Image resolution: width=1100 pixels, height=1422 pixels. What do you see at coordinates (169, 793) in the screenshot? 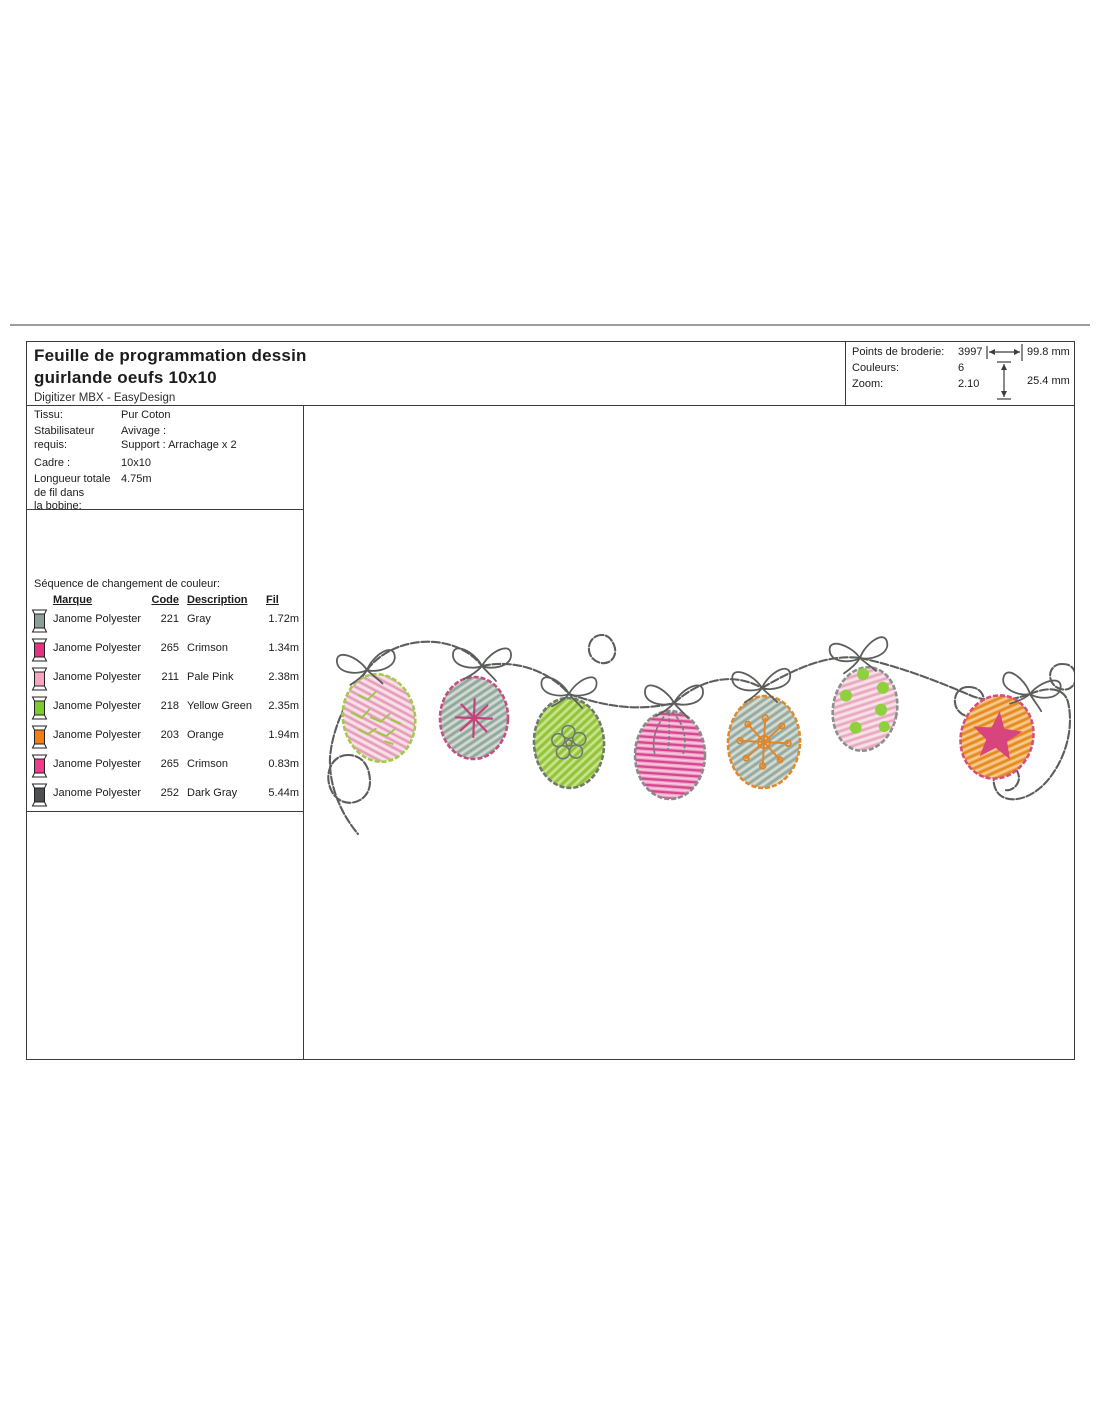
I see `thread-code: 252` at bounding box center [169, 793].